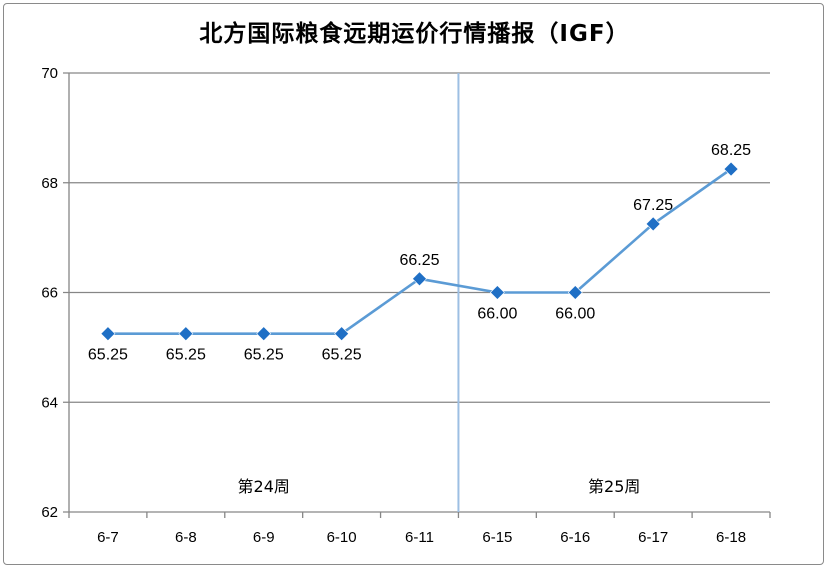 This screenshot has width=829, height=570. Describe the element at coordinates (653, 537) in the screenshot. I see `x-tick-label: 6-17` at that location.